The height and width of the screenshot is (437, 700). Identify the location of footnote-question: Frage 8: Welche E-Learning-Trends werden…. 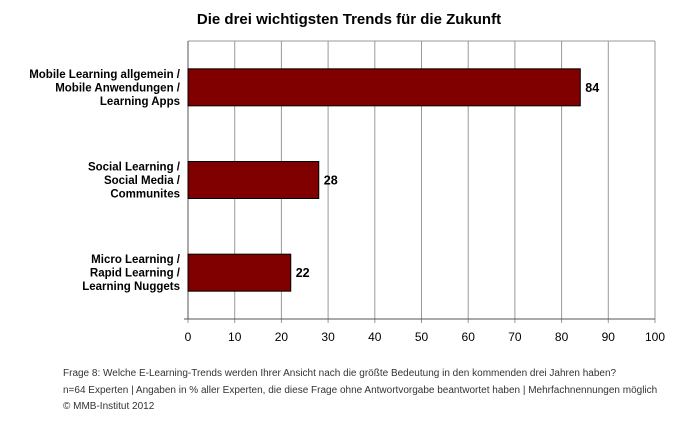
(340, 373).